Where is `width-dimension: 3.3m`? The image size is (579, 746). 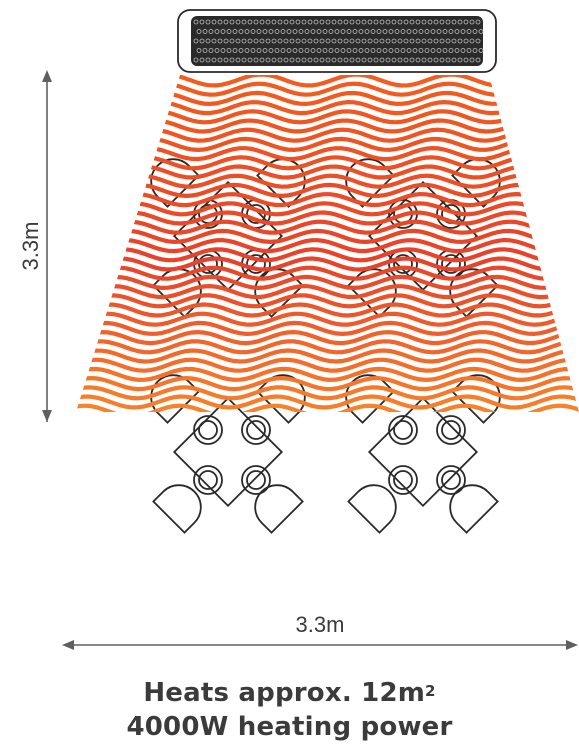 width-dimension: 3.3m is located at coordinates (320, 631).